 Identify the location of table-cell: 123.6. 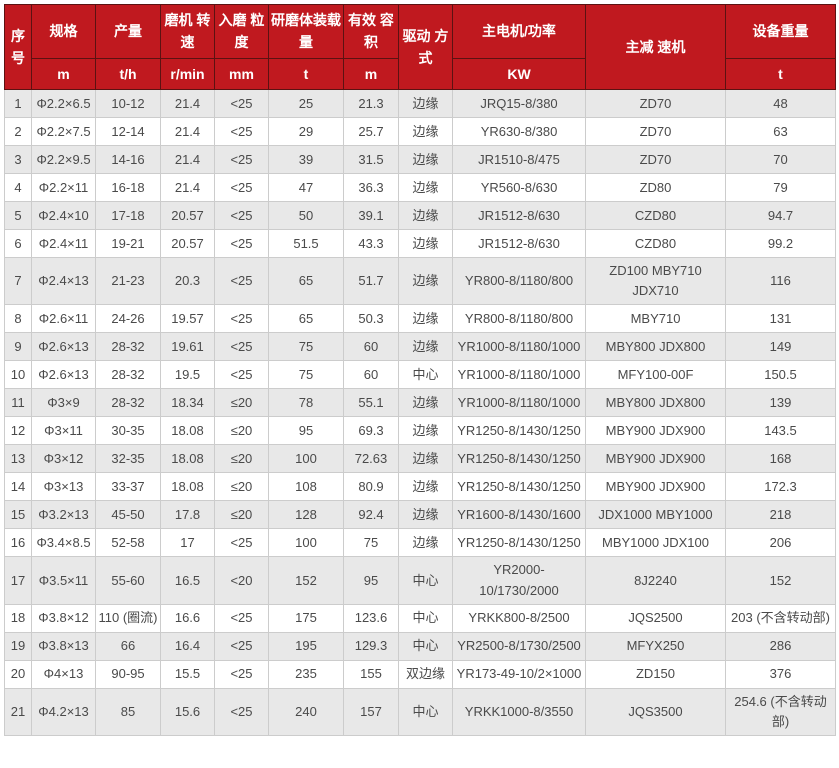
(371, 618).